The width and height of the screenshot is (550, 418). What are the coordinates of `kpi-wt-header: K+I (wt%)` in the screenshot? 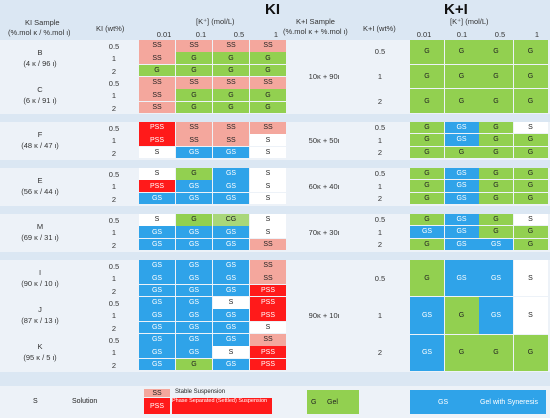 It's located at (379, 28).